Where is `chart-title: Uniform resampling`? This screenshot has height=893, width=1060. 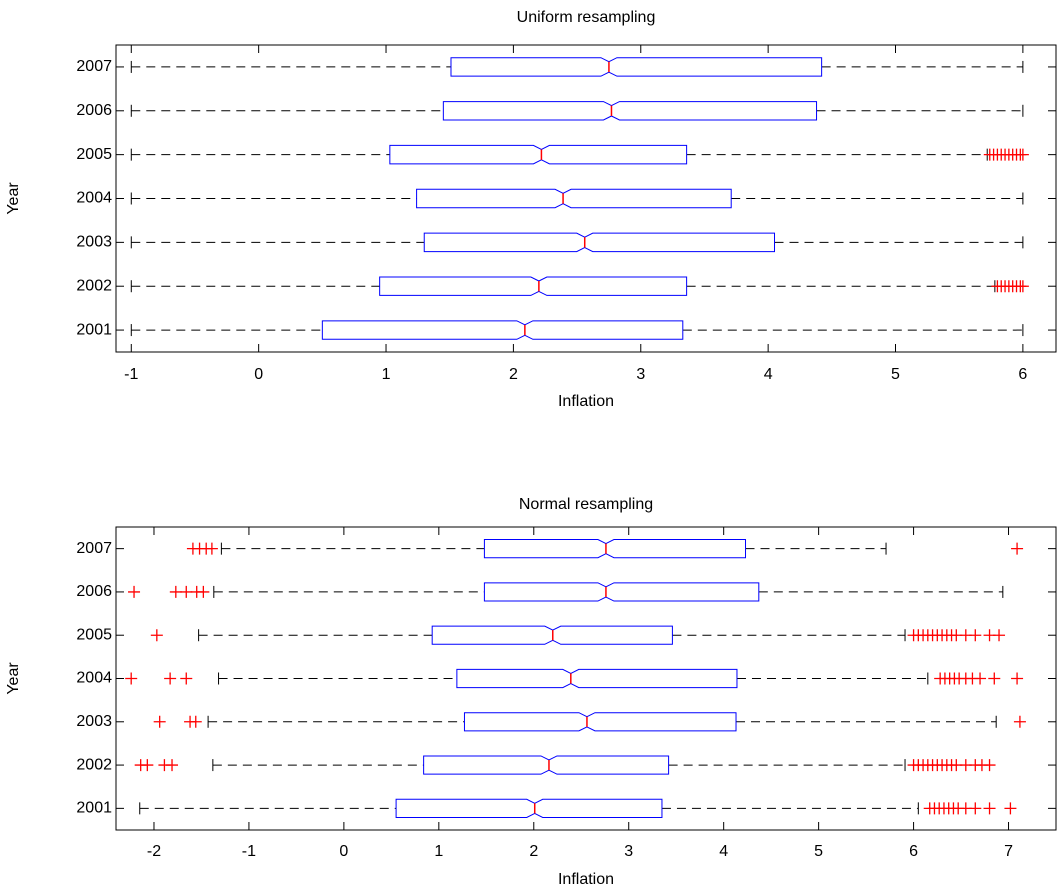
chart-title: Uniform resampling is located at coordinates (586, 17).